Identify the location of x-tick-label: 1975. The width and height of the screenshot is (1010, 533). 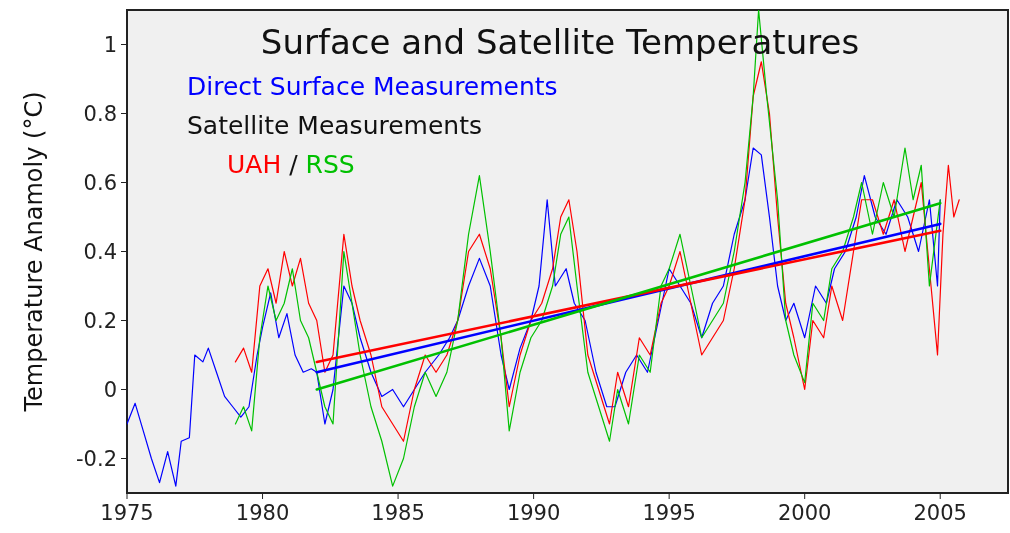
(127, 513).